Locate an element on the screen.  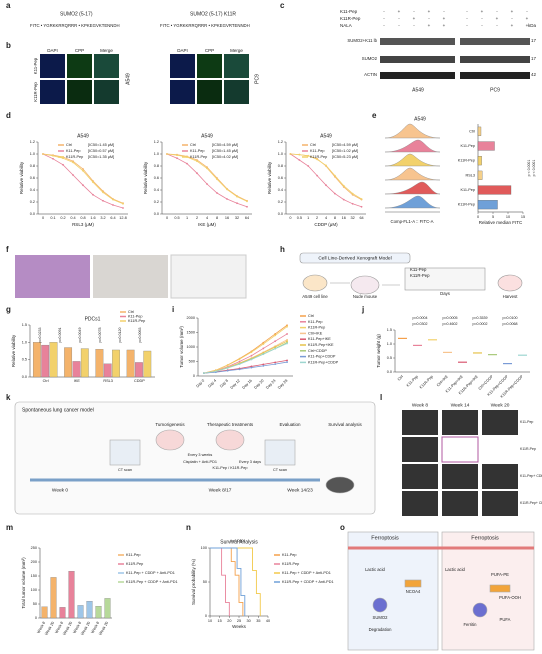
x-tick-label: 20 is located at coordinates (229, 621).